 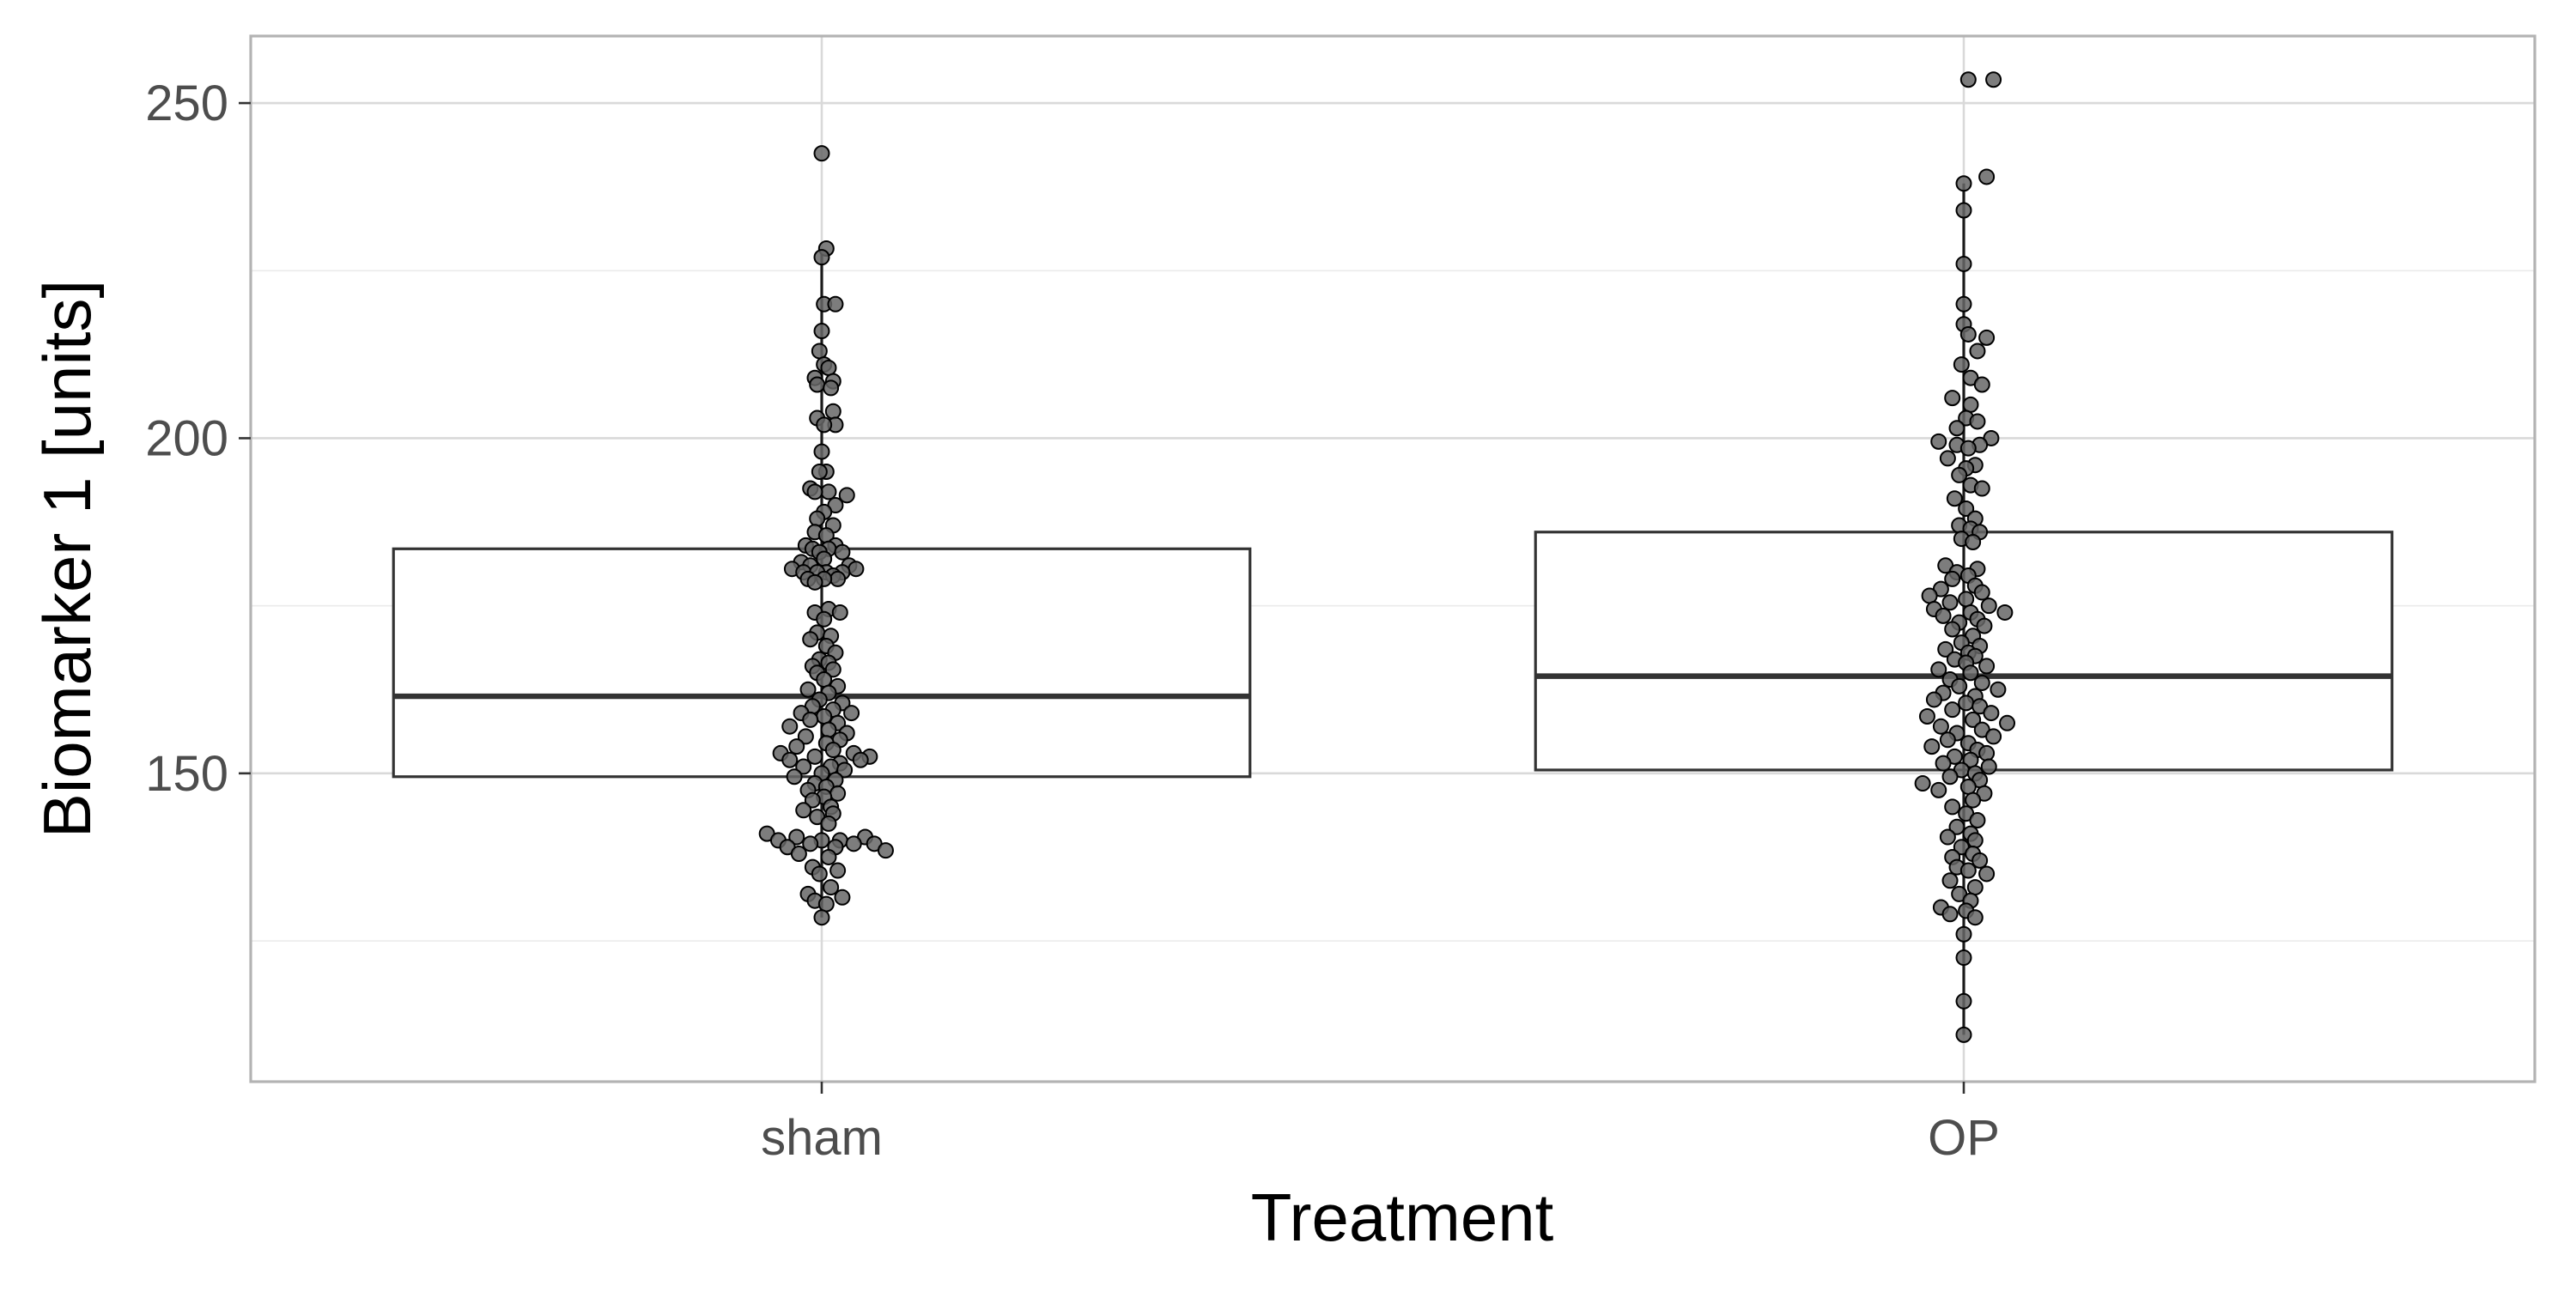 What do you see at coordinates (186, 103) in the screenshot?
I see `y-tick-label: 250` at bounding box center [186, 103].